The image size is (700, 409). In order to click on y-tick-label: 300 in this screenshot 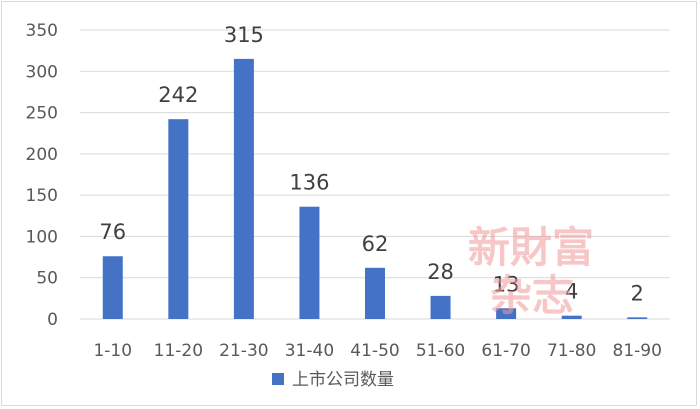, I will do `click(42, 72)`.